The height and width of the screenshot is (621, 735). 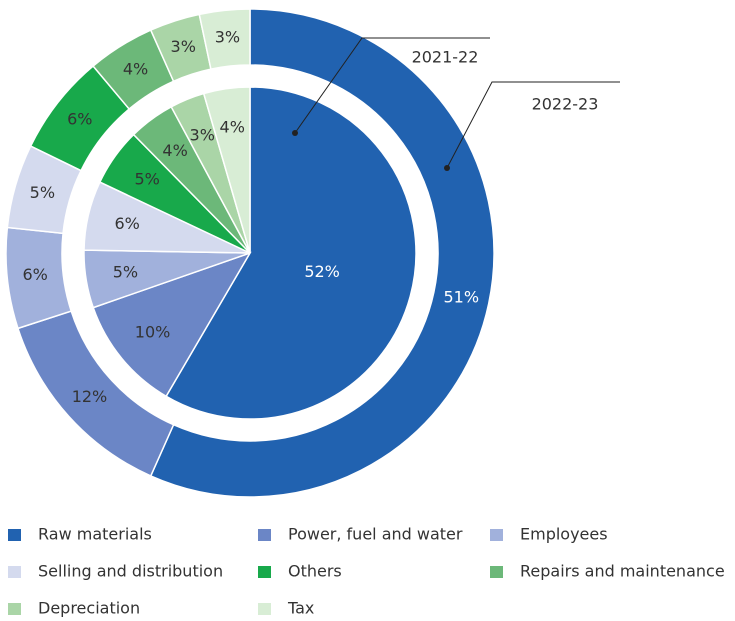 I want to click on data-label: 10%, so click(x=153, y=332).